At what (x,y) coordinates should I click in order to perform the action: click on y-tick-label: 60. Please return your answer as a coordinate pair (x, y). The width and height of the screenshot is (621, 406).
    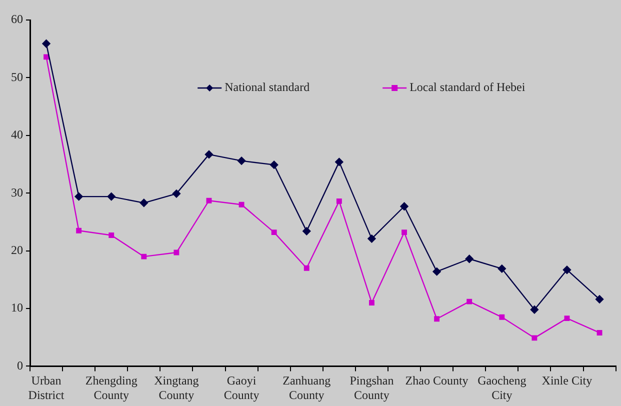
    Looking at the image, I should click on (17, 19).